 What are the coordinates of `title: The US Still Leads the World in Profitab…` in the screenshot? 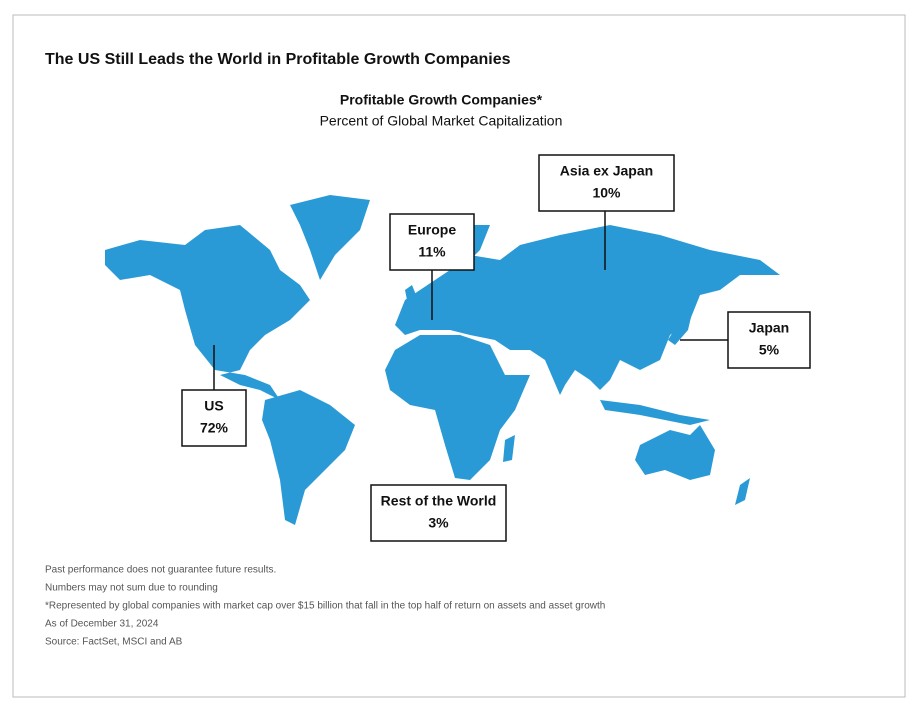 It's located at (278, 59).